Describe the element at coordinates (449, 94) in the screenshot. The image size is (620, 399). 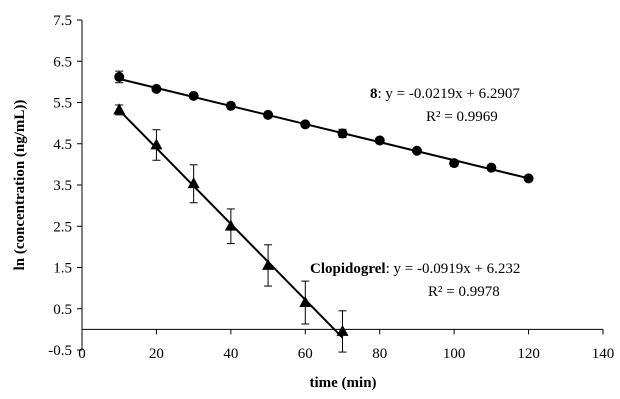
I see `equation-8: : y = -0.0219x + 6.2907` at that location.